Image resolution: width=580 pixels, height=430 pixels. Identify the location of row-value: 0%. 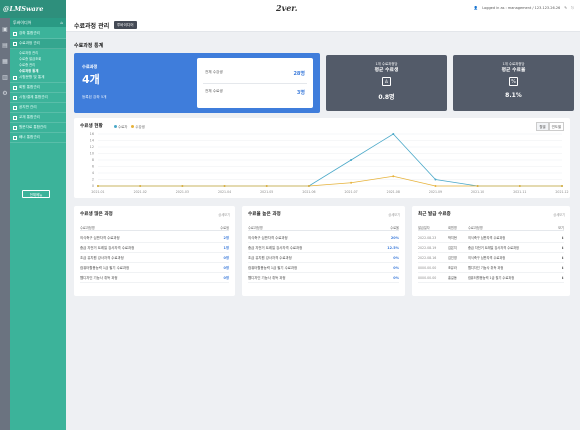
(396, 277).